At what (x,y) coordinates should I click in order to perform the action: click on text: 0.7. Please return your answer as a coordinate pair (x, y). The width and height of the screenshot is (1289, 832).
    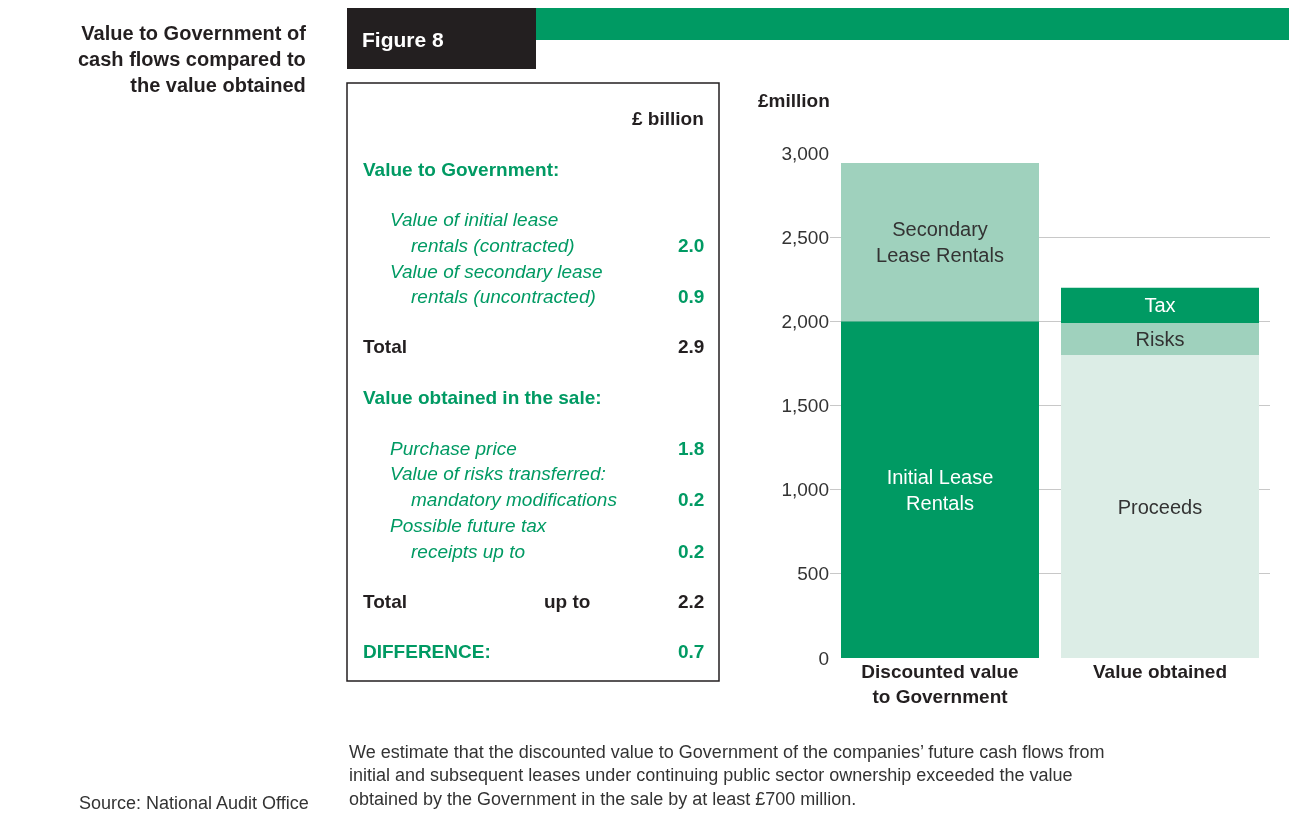
    Looking at the image, I should click on (691, 651).